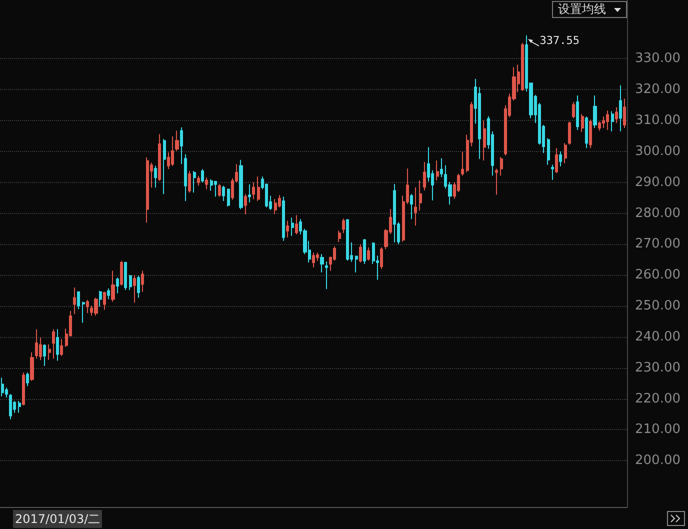  Describe the element at coordinates (657, 90) in the screenshot. I see `y-tick-label: 320.00` at that location.